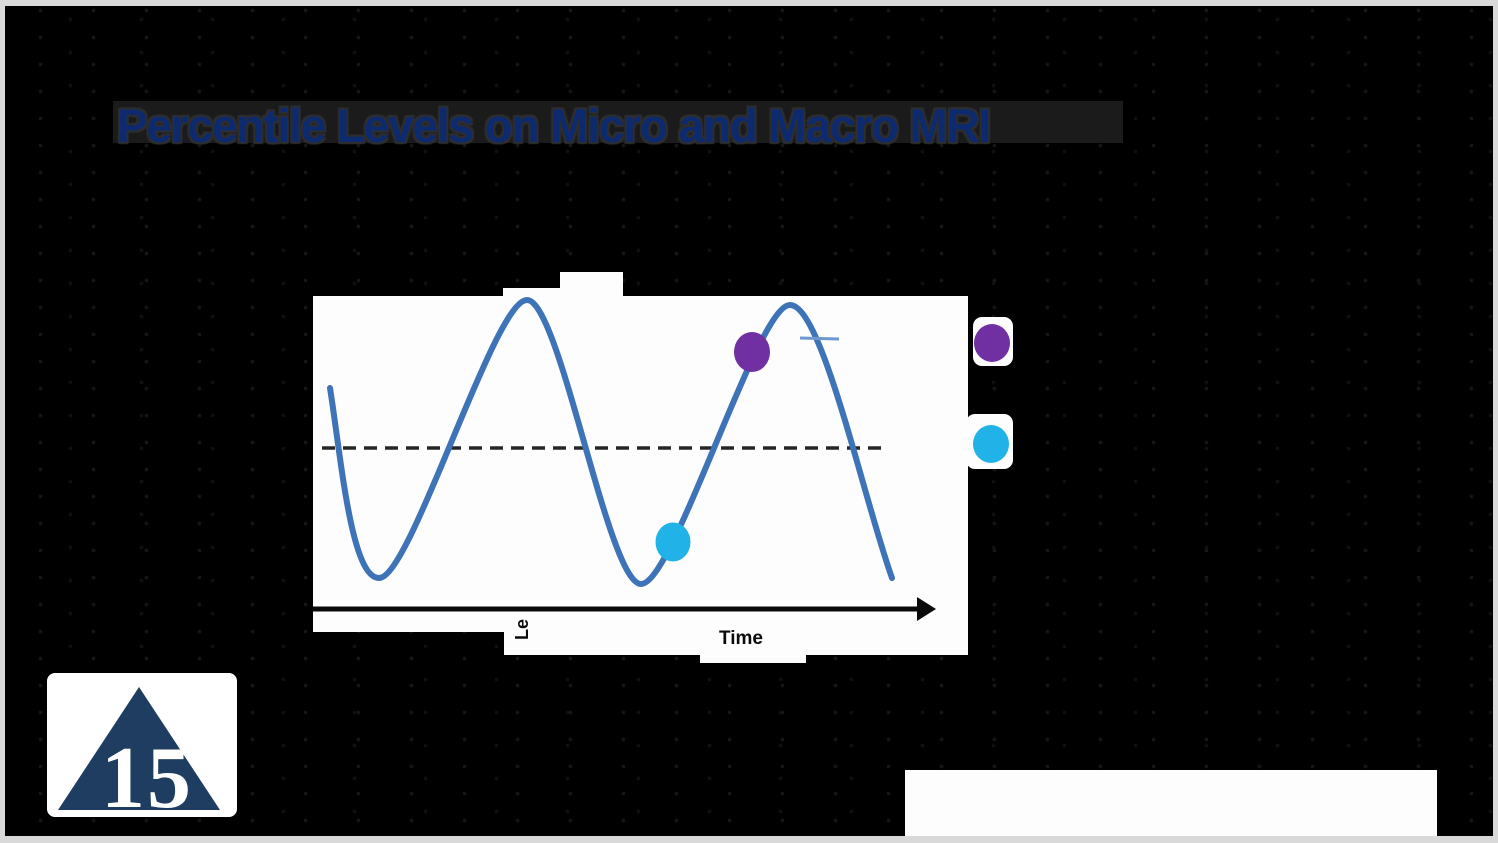 Image resolution: width=1498 pixels, height=843 pixels. What do you see at coordinates (522, 629) in the screenshot?
I see `y-axis-label-fragment: Le` at bounding box center [522, 629].